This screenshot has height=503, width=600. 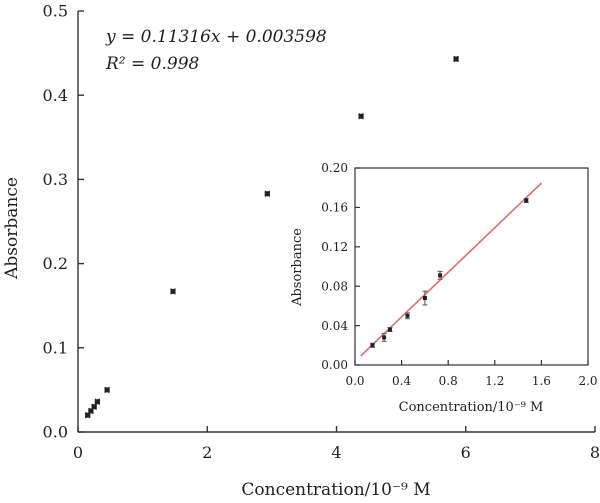 What do you see at coordinates (207, 452) in the screenshot?
I see `main-x-tick-label: 2` at bounding box center [207, 452].